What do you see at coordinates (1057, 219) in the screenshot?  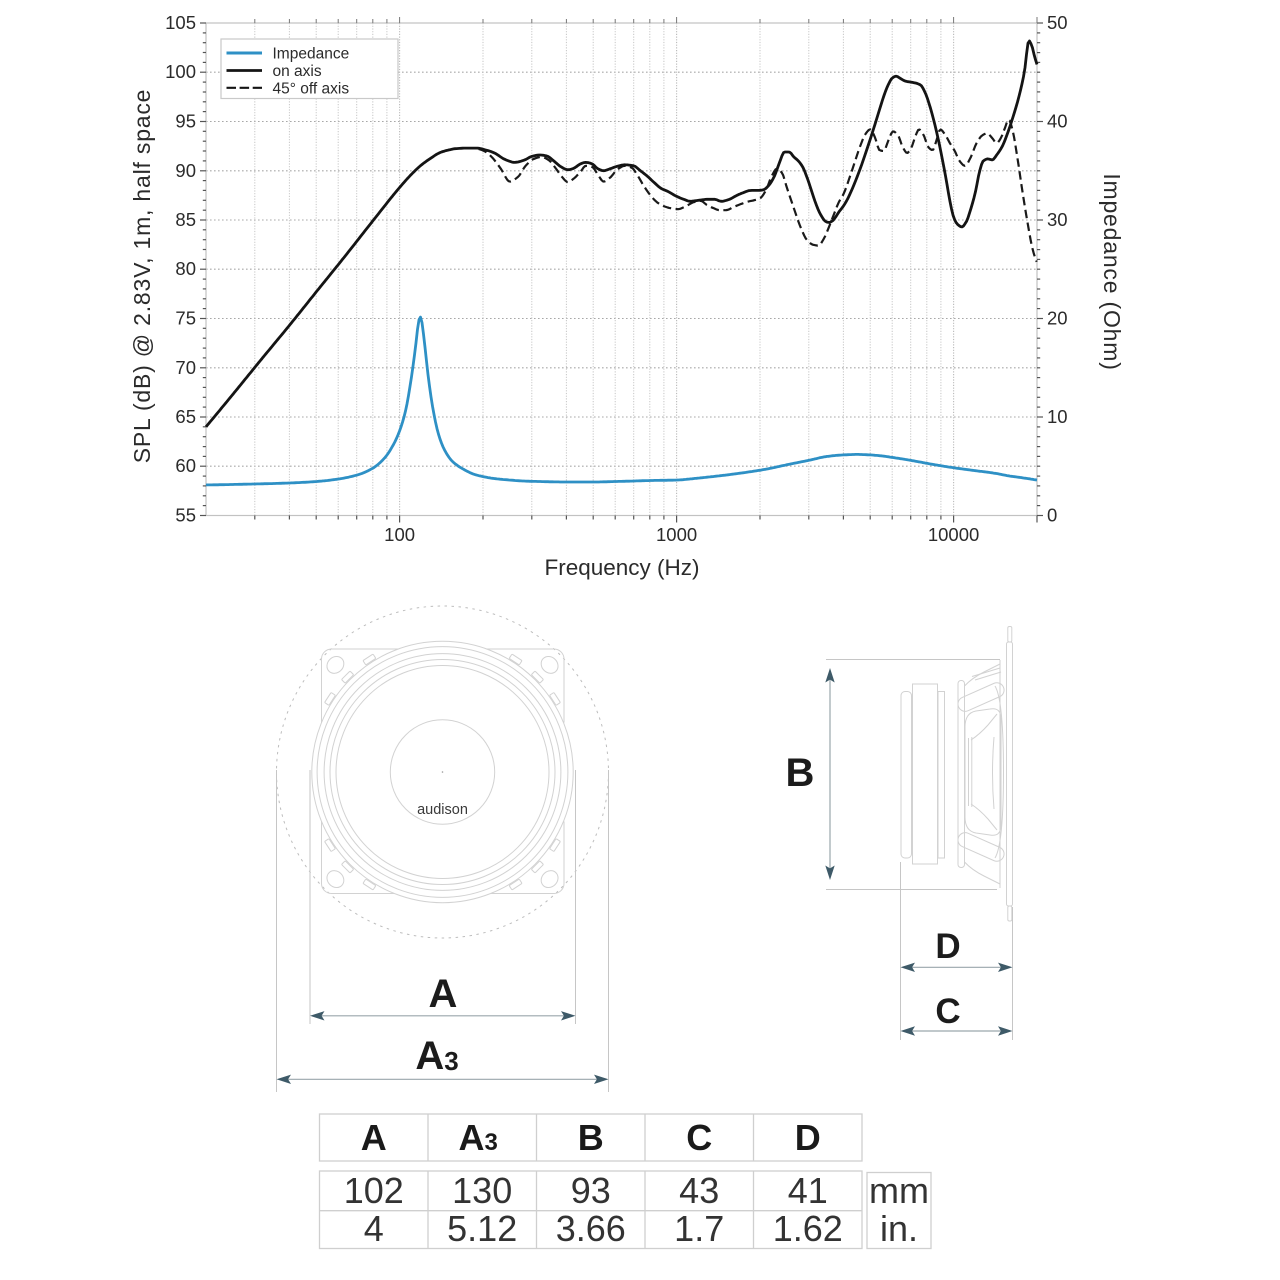 I see `svg-text: 30` at bounding box center [1057, 219].